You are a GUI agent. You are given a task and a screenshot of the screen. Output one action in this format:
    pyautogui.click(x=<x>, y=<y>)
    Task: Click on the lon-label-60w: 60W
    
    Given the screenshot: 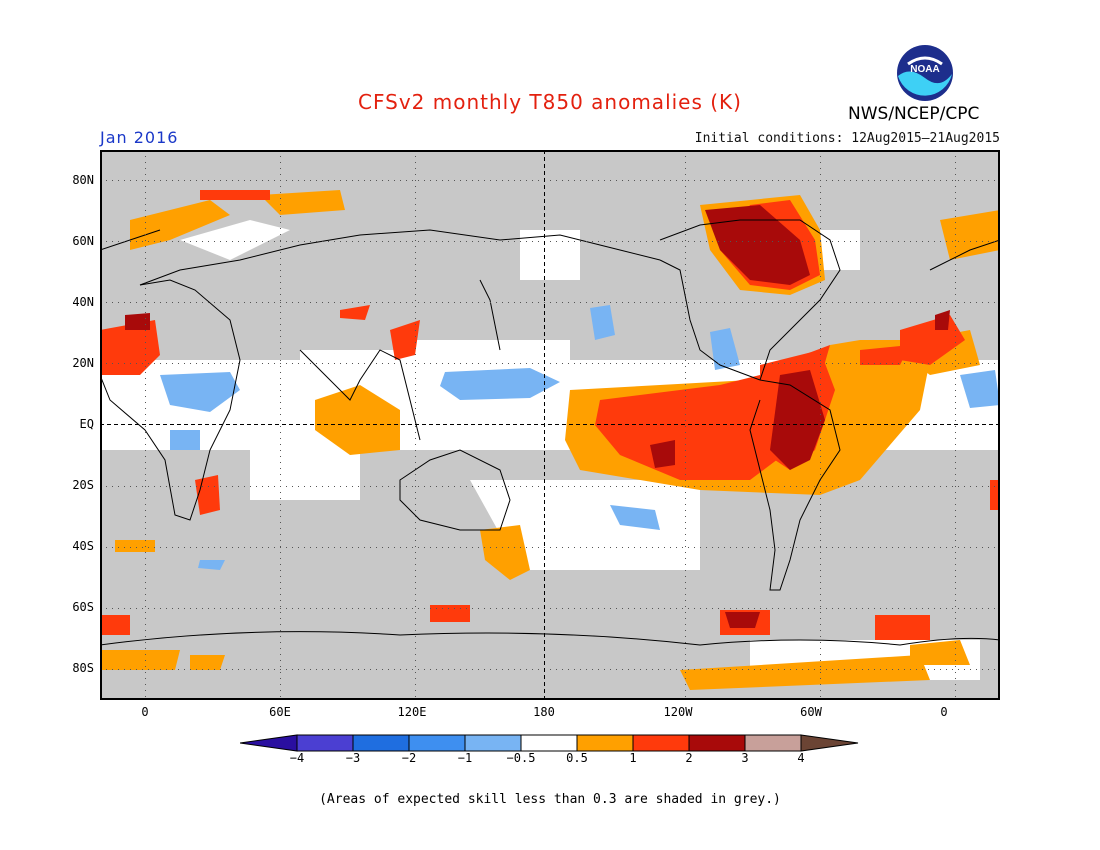 What is the action you would take?
    pyautogui.click(x=811, y=712)
    